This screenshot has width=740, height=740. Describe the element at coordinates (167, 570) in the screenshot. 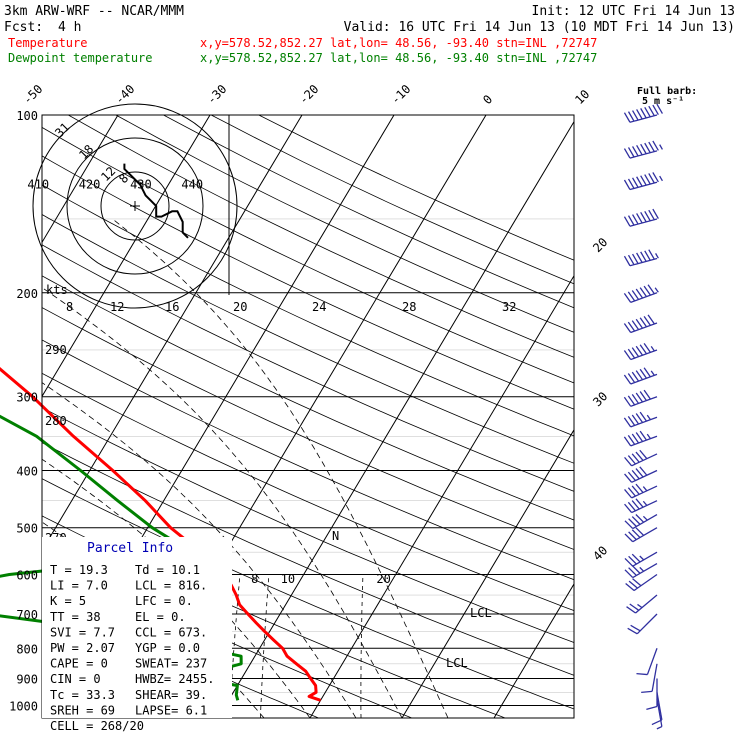

I see `parcel-info-value: Td = 10.1` at that location.